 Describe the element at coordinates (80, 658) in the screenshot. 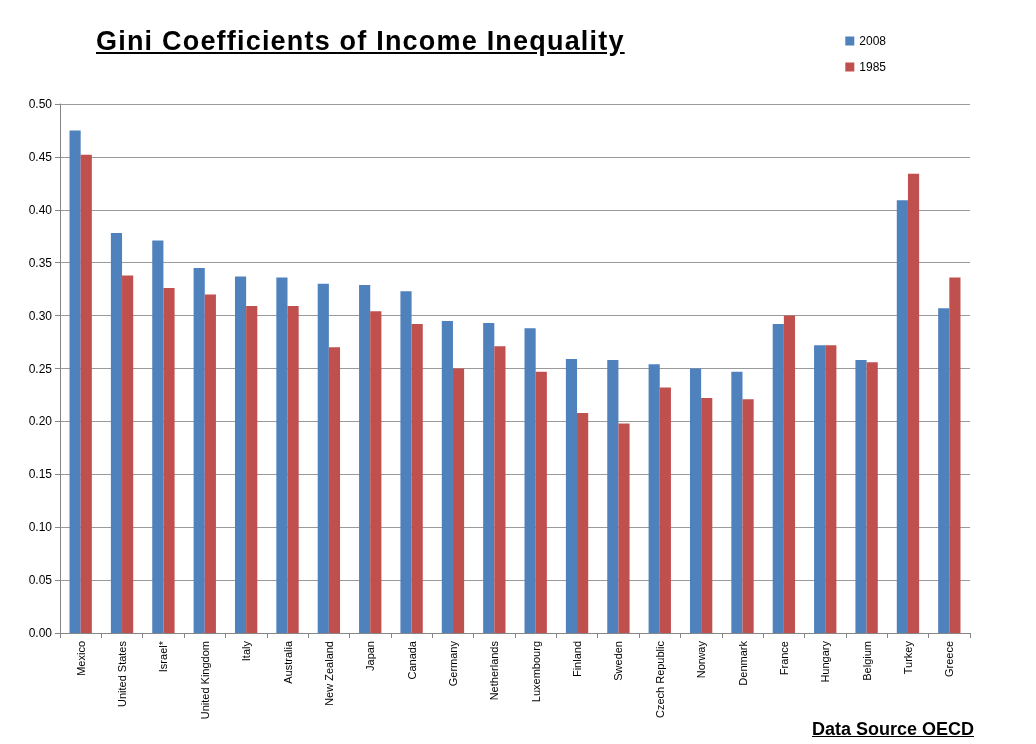

I see `x-tick-label: Mexico` at that location.